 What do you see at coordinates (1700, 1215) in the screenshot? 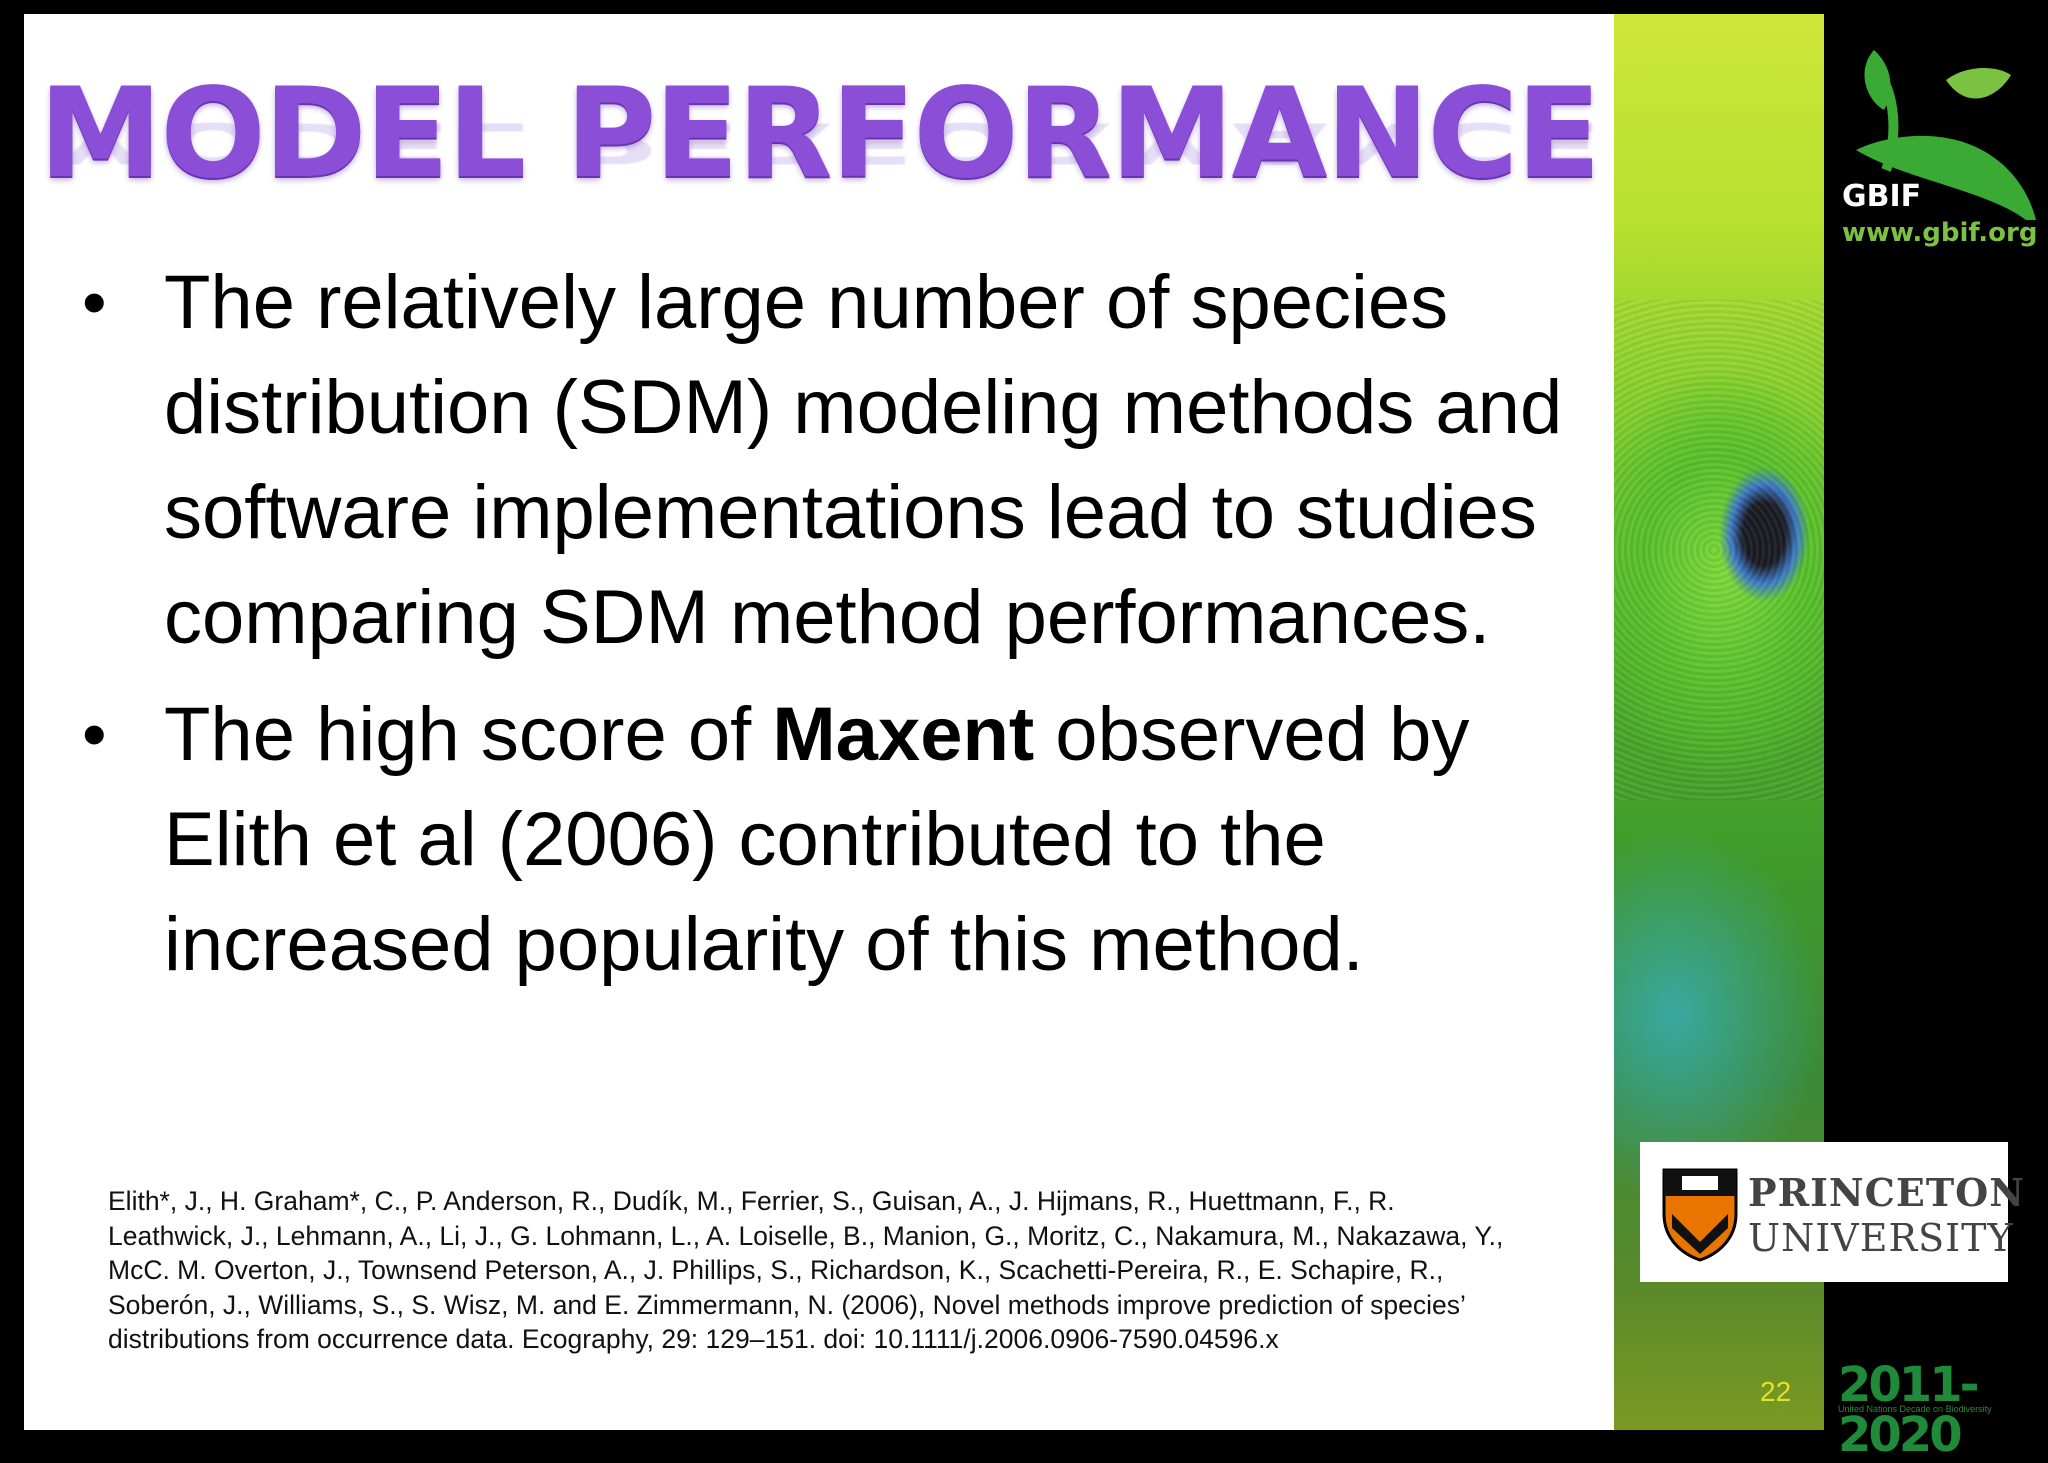
I see `princeton-shield-icon` at bounding box center [1700, 1215].